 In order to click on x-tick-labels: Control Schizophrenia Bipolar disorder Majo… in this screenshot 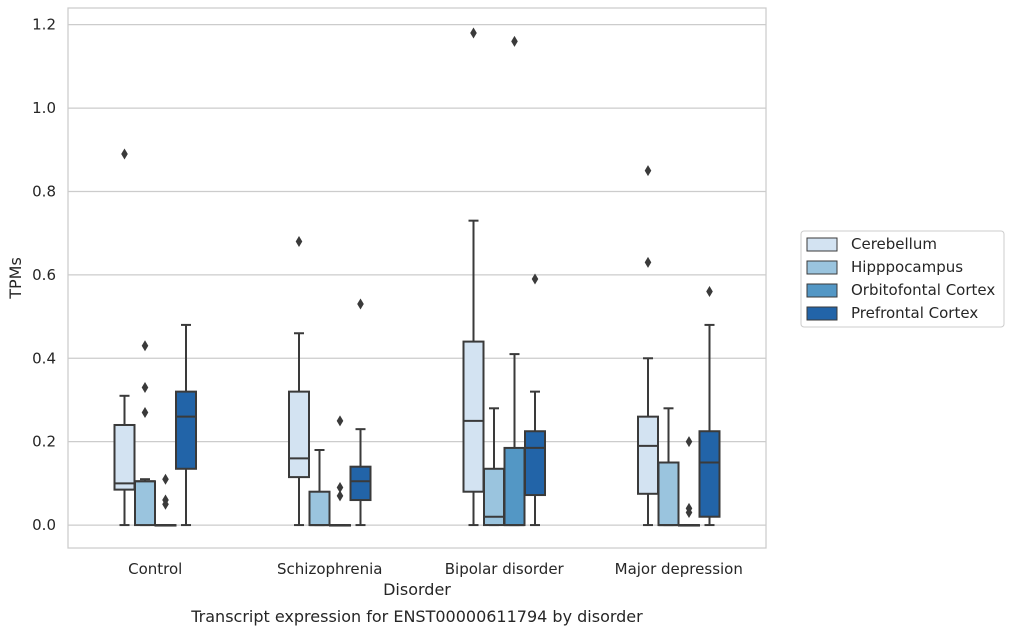, I will do `click(435, 569)`.